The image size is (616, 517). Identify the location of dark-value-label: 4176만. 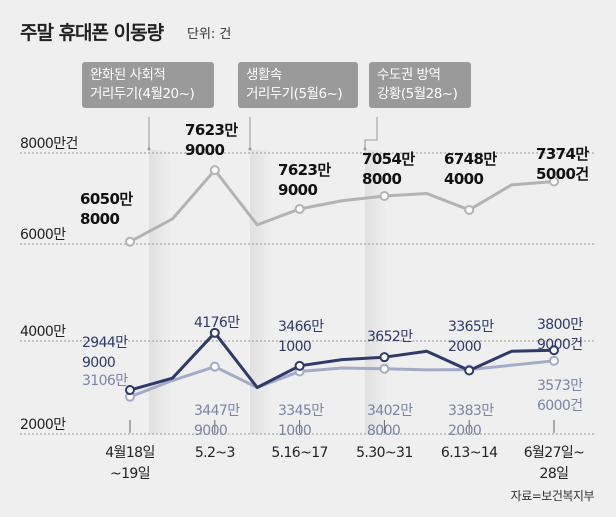
(217, 323).